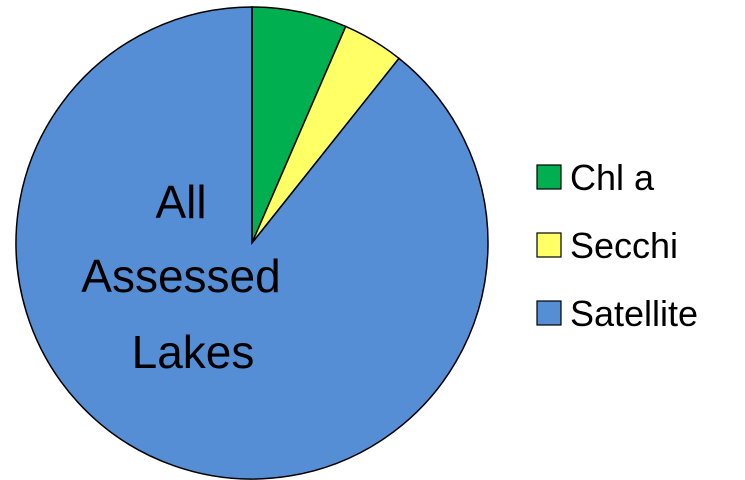  What do you see at coordinates (193, 352) in the screenshot?
I see `center-label-line-3: Lakes` at bounding box center [193, 352].